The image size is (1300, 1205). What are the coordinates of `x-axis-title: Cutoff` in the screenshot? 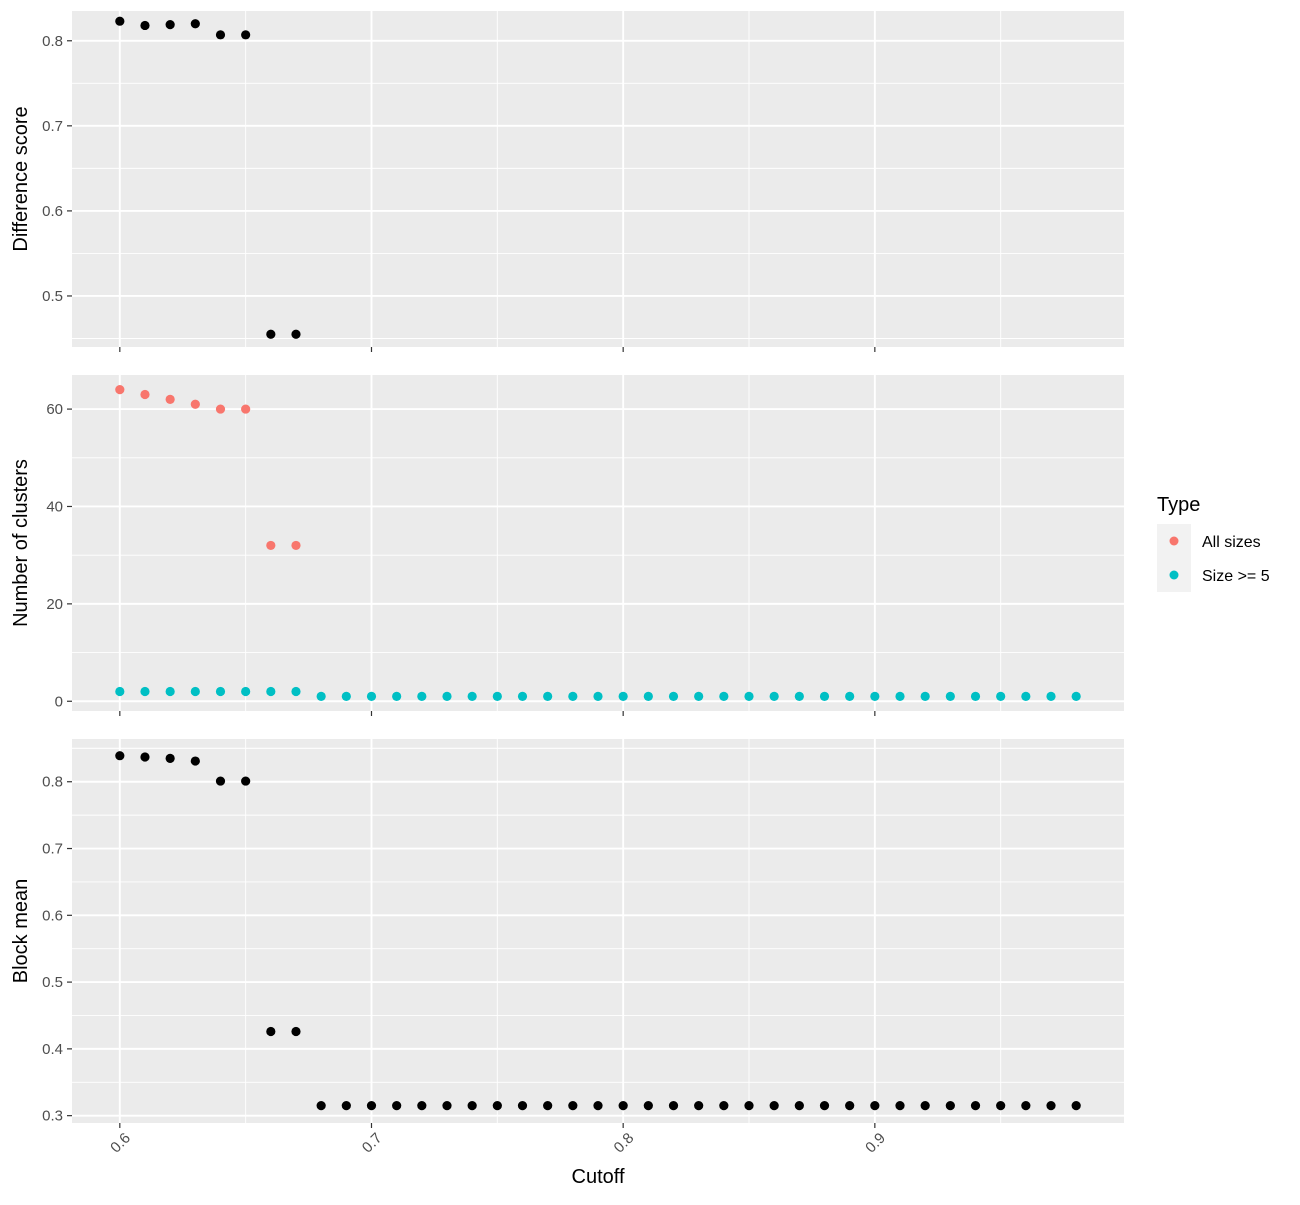 It's located at (598, 1177).